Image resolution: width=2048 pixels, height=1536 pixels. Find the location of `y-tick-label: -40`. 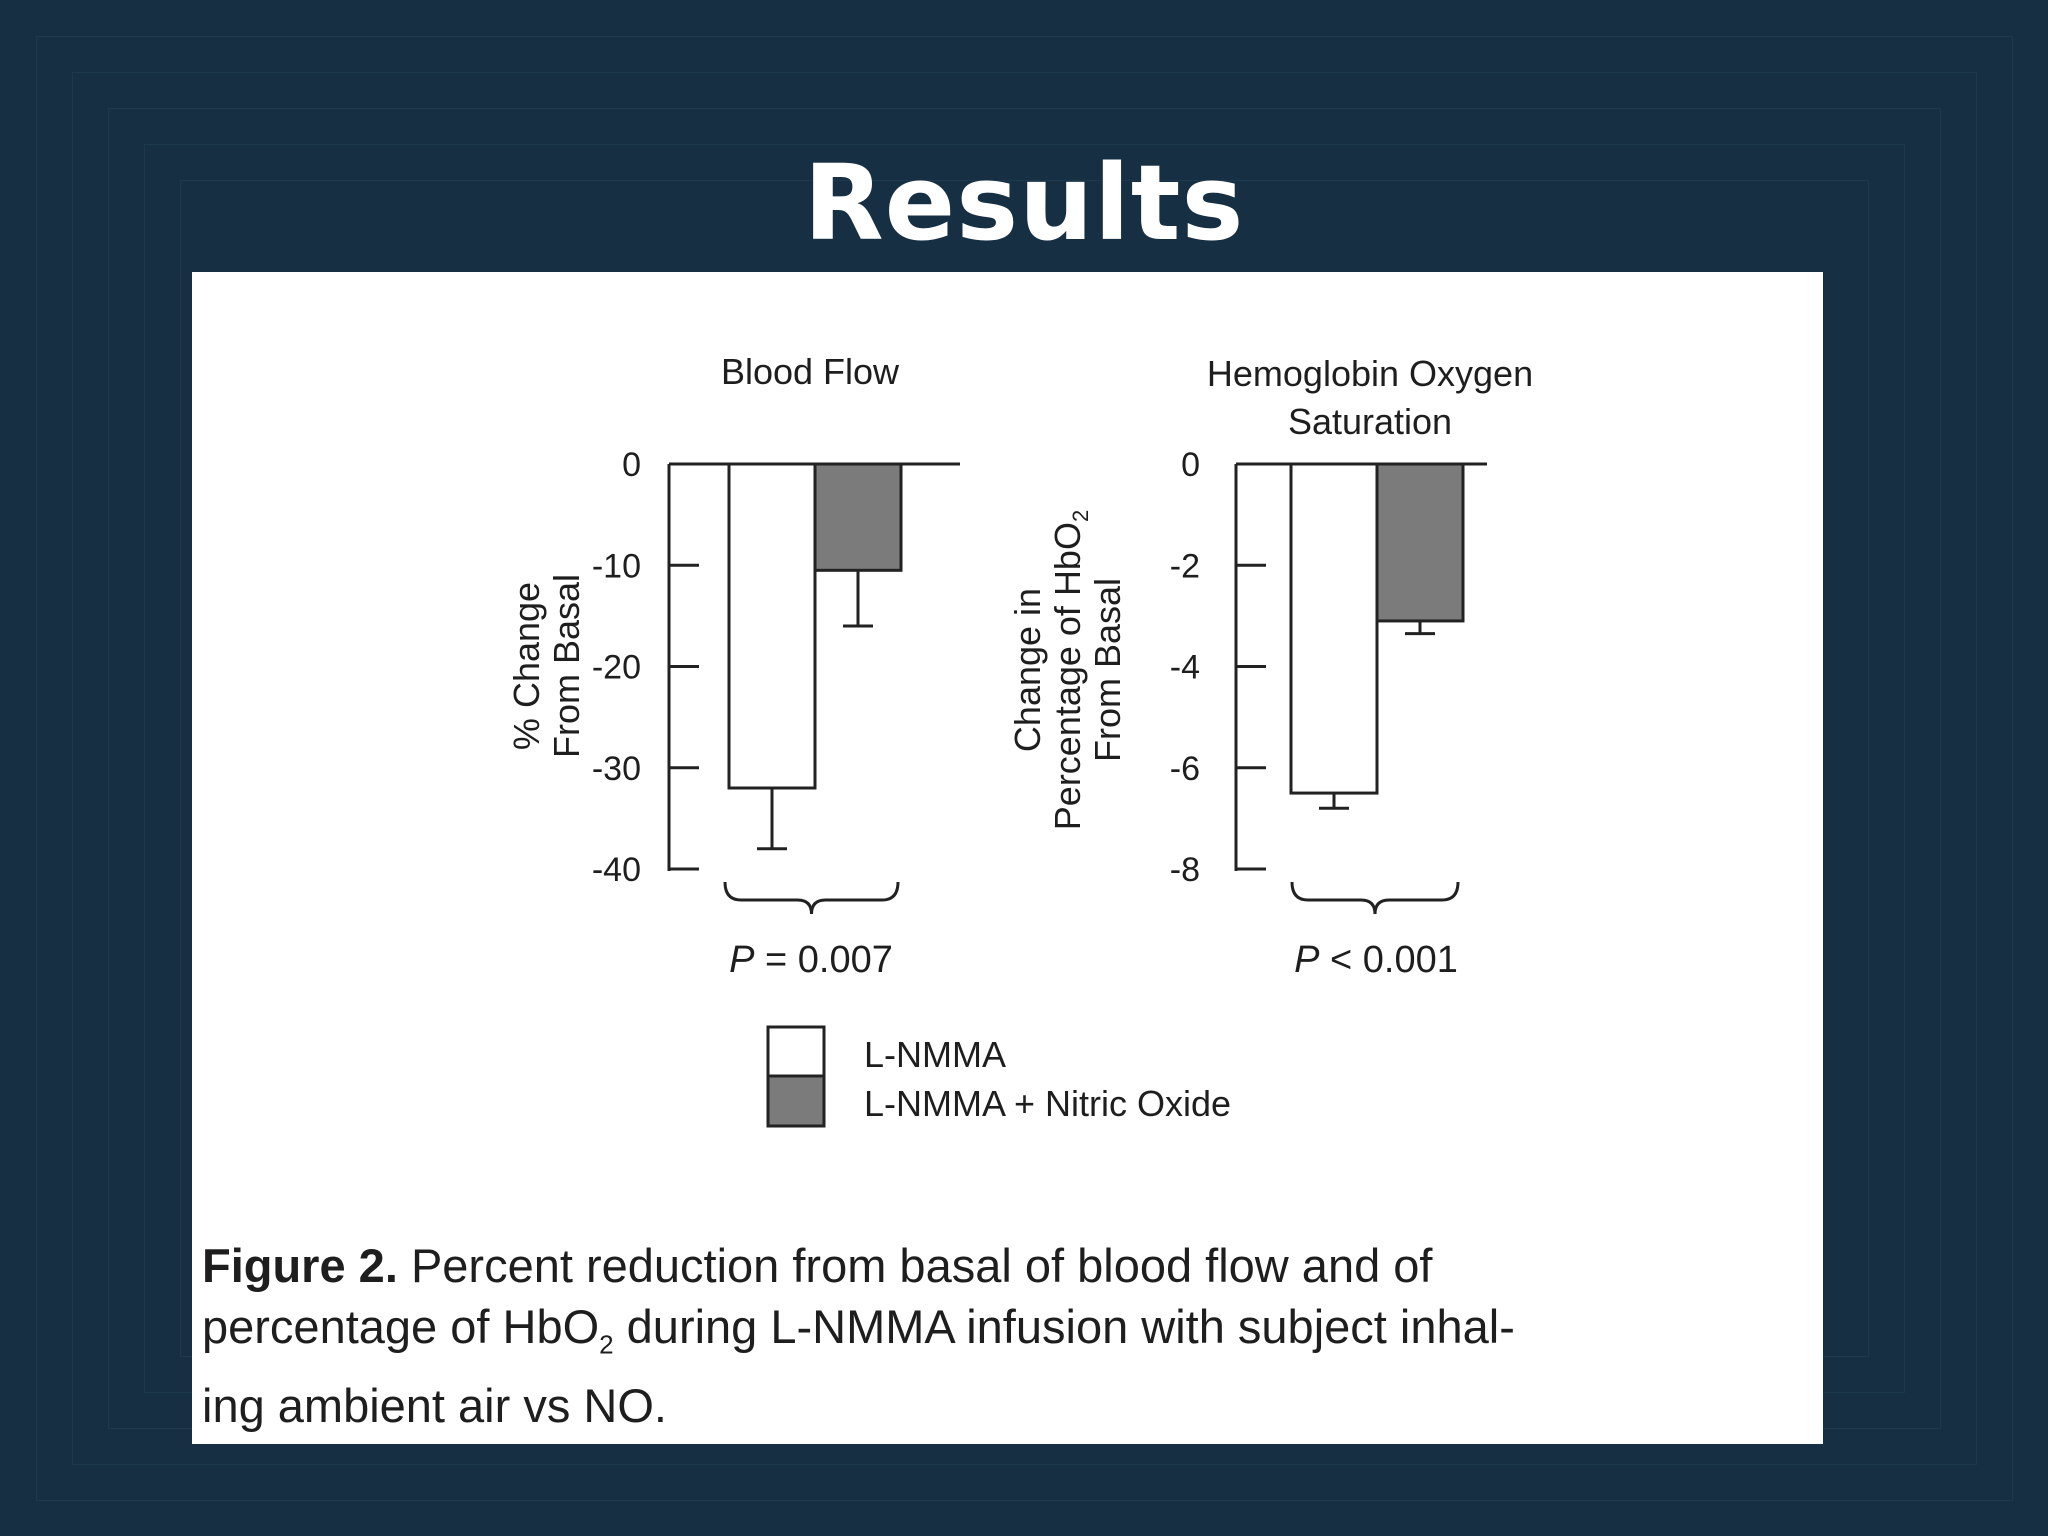

y-tick-label: -40 is located at coordinates (616, 870).